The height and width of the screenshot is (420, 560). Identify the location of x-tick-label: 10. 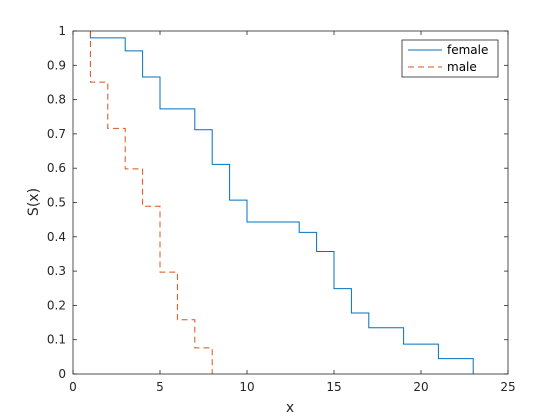
(246, 387).